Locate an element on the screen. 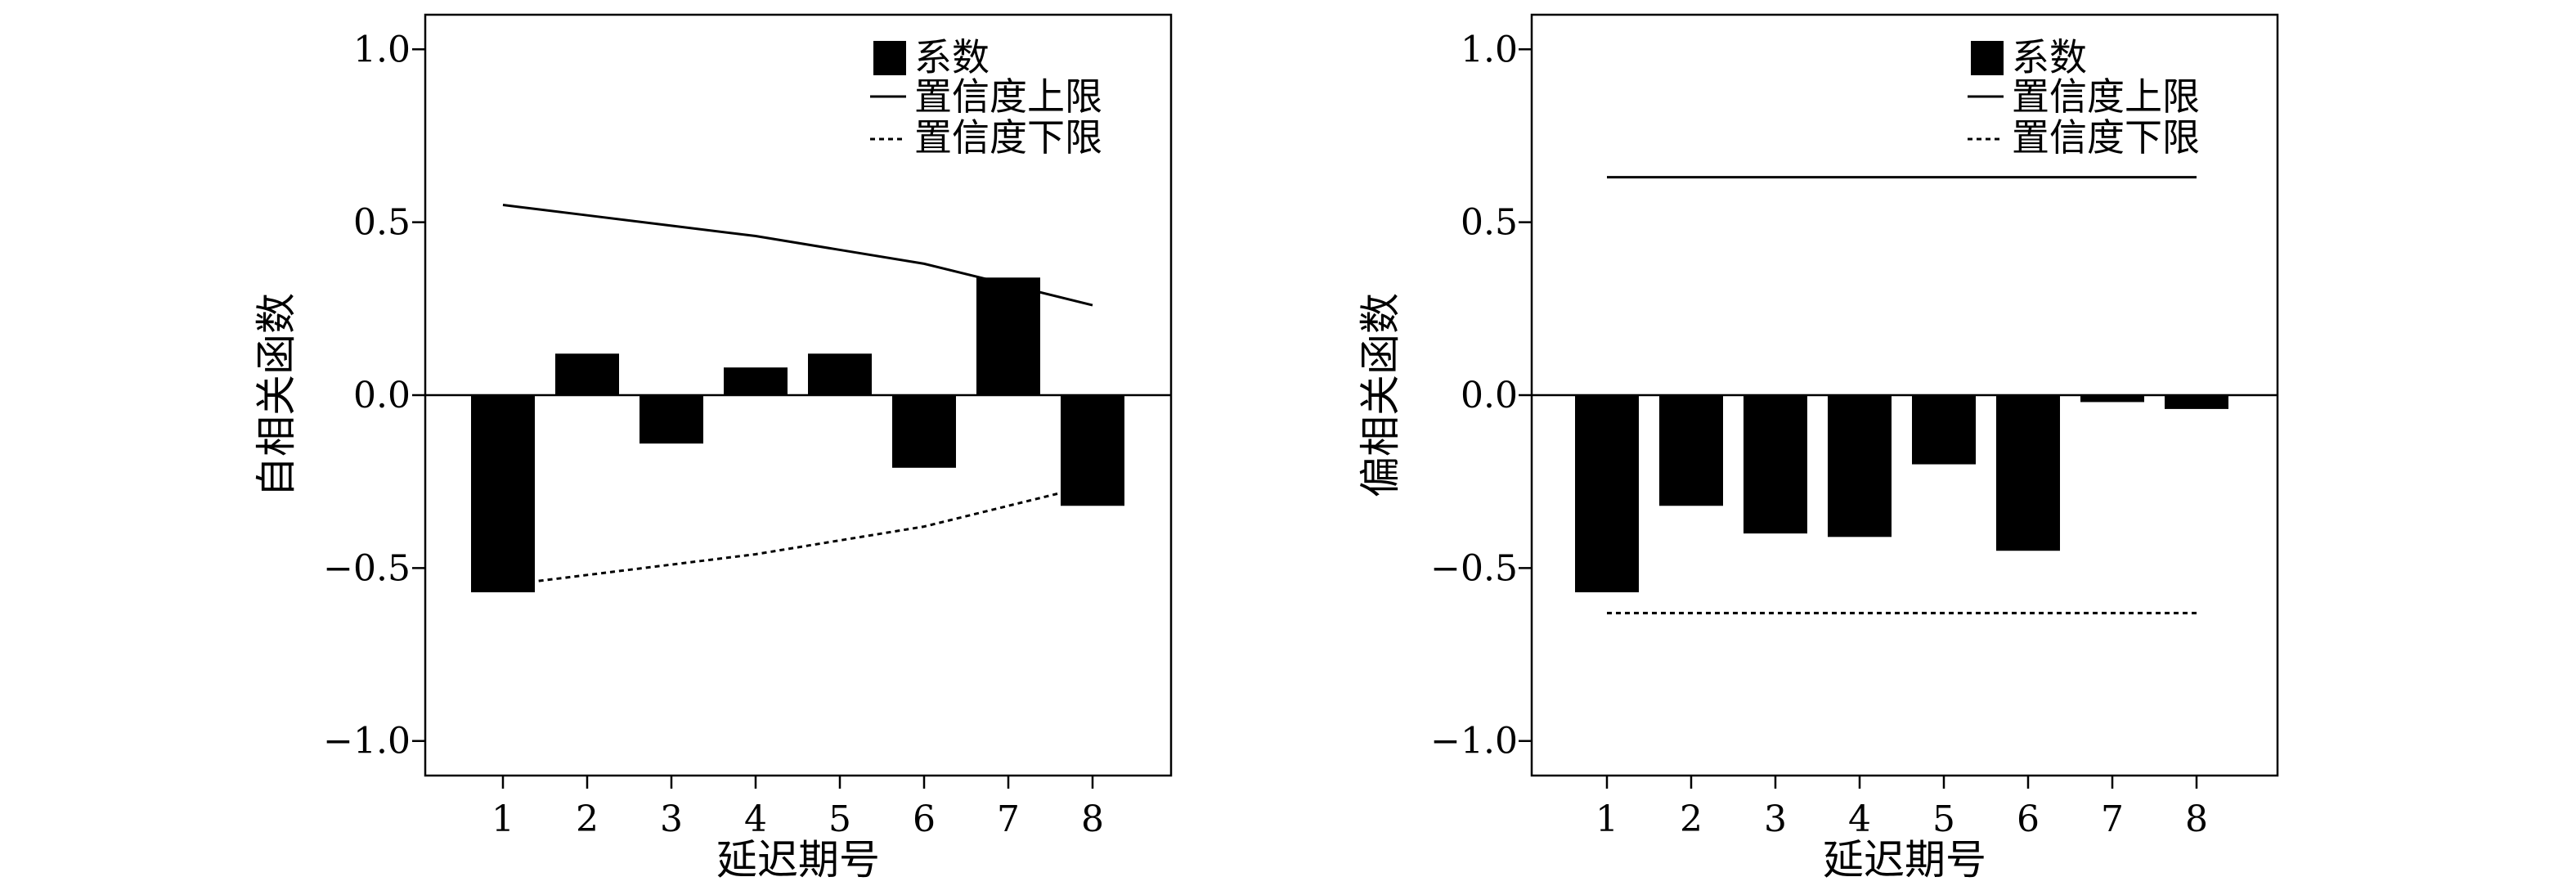 This screenshot has width=2576, height=895. upper-confidence-line is located at coordinates (798, 255).